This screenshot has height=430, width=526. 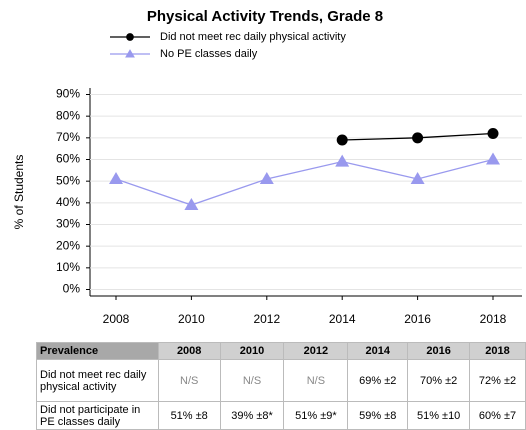 What do you see at coordinates (252, 351) in the screenshot?
I see `header-cell: 2010` at bounding box center [252, 351].